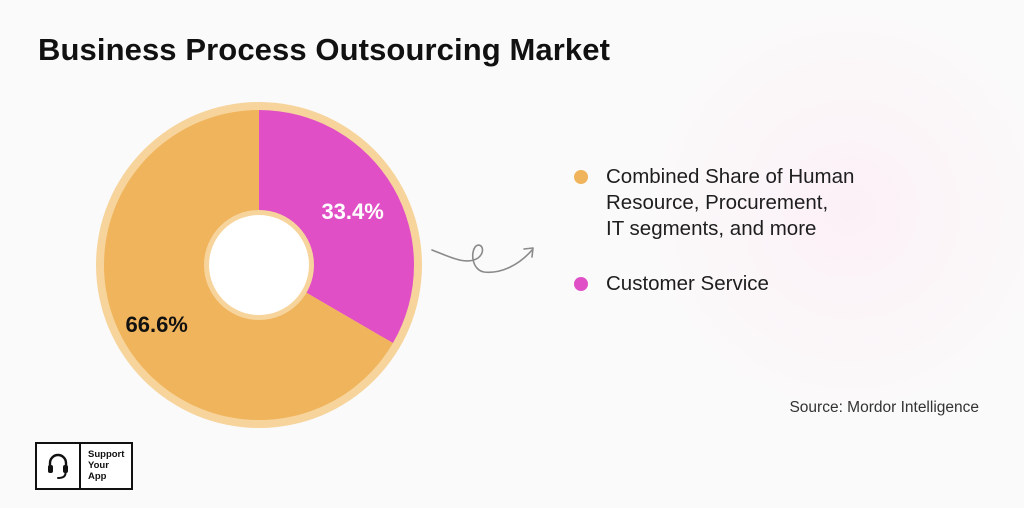  I want to click on legend-label-line: IT segments, and more, so click(711, 228).